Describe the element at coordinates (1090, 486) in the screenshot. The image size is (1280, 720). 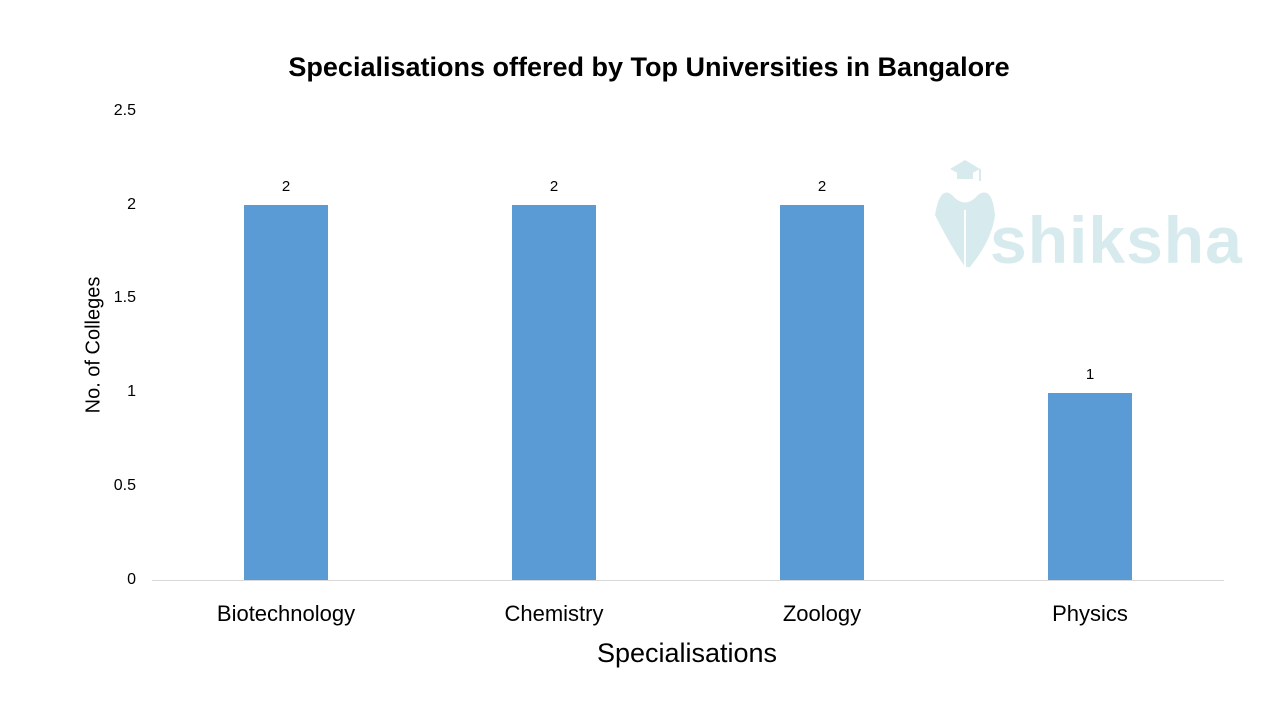
I see `bar-physics` at that location.